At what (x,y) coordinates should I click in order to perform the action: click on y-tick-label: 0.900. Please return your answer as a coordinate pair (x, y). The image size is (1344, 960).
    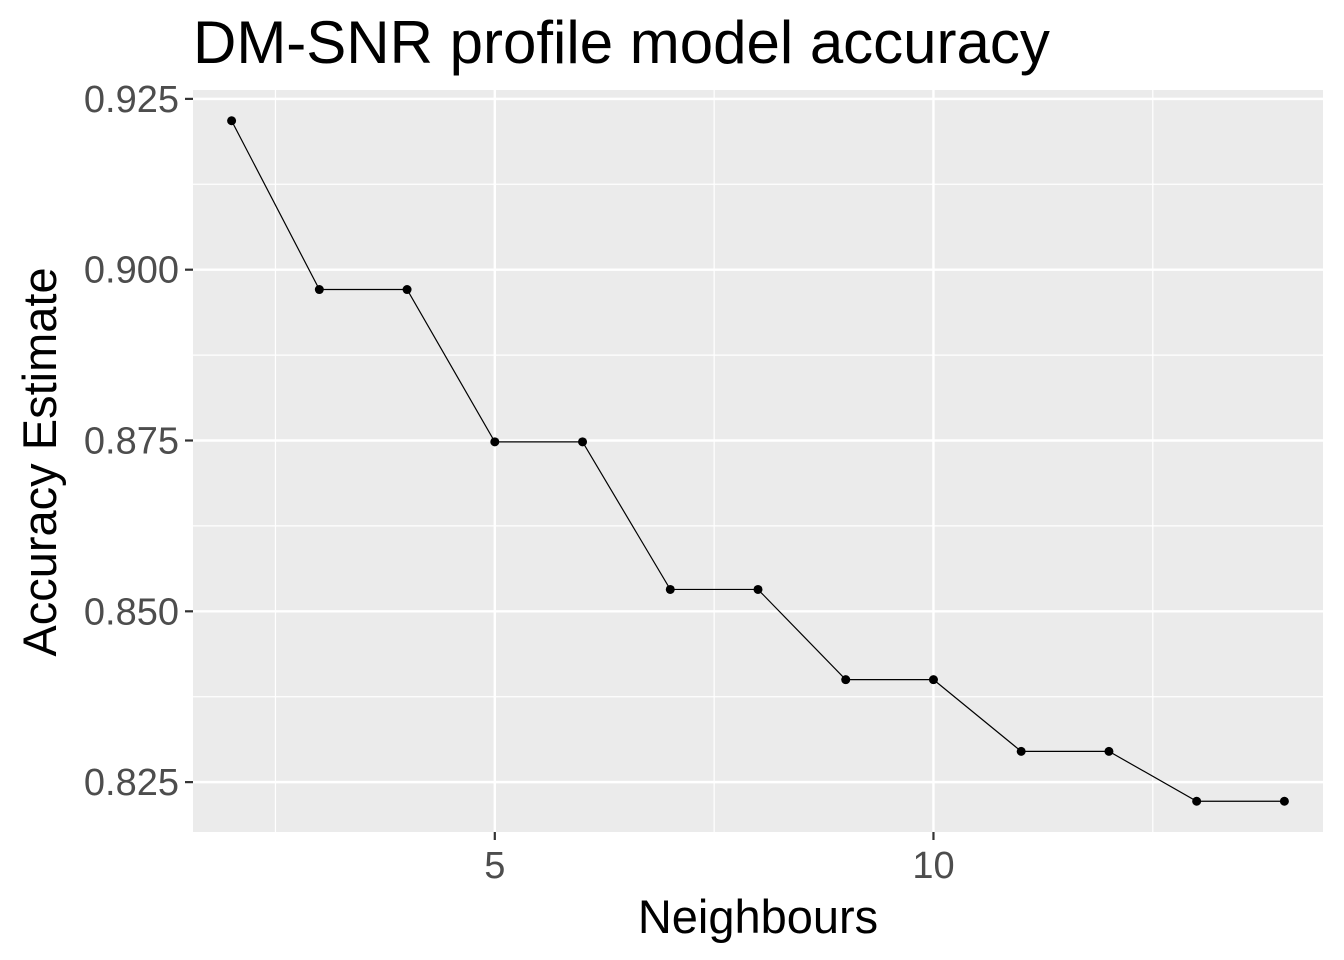
    Looking at the image, I should click on (131, 271).